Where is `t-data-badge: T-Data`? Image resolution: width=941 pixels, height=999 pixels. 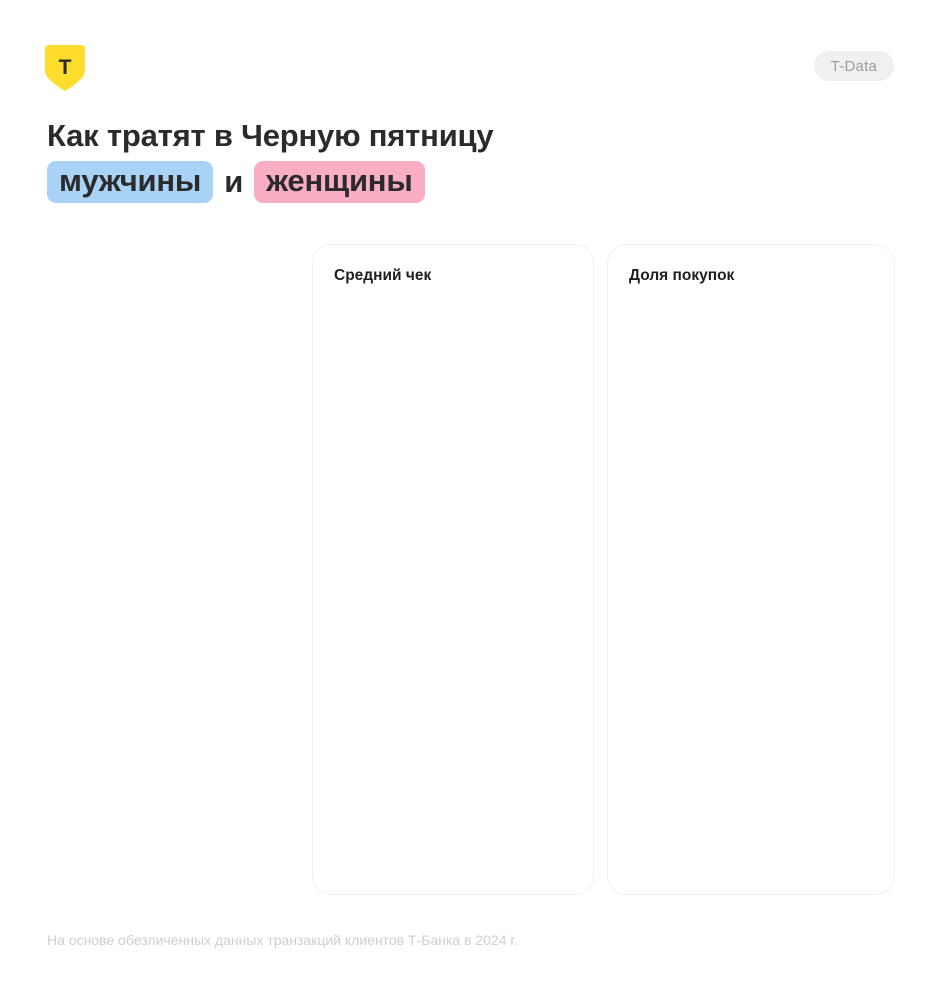
t-data-badge: T-Data is located at coordinates (853, 66).